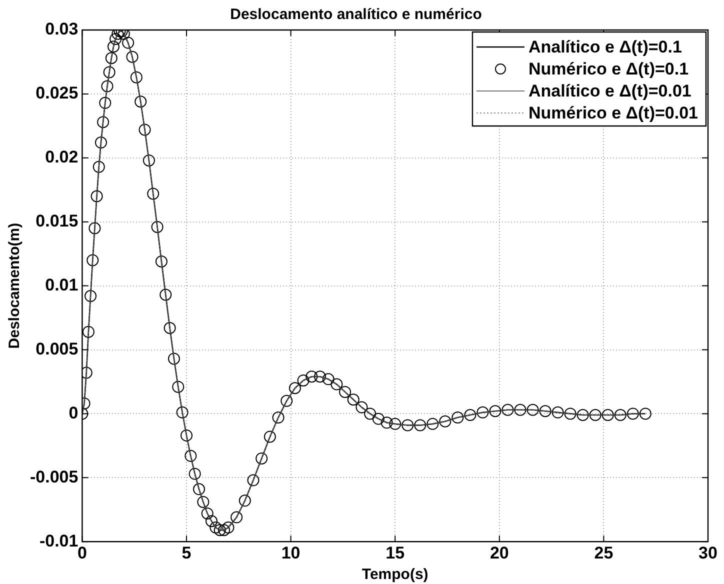 Image resolution: width=724 pixels, height=584 pixels. What do you see at coordinates (57, 348) in the screenshot?
I see `y-tick-label: 0.005` at bounding box center [57, 348].